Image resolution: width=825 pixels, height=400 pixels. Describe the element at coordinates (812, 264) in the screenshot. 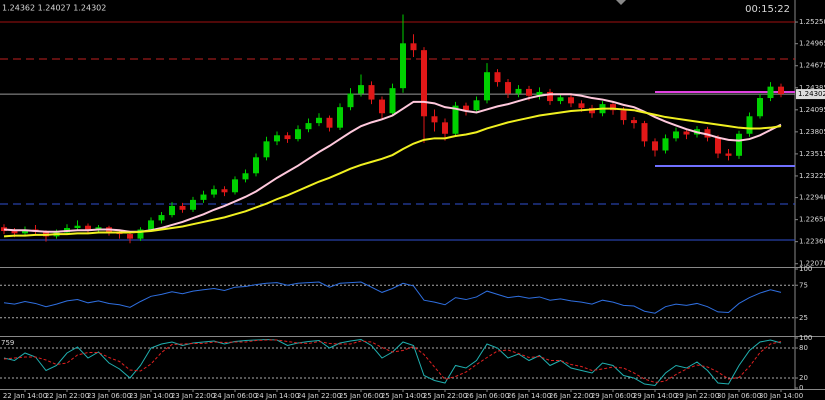

I see `y-tick-label: 1.22070` at that location.